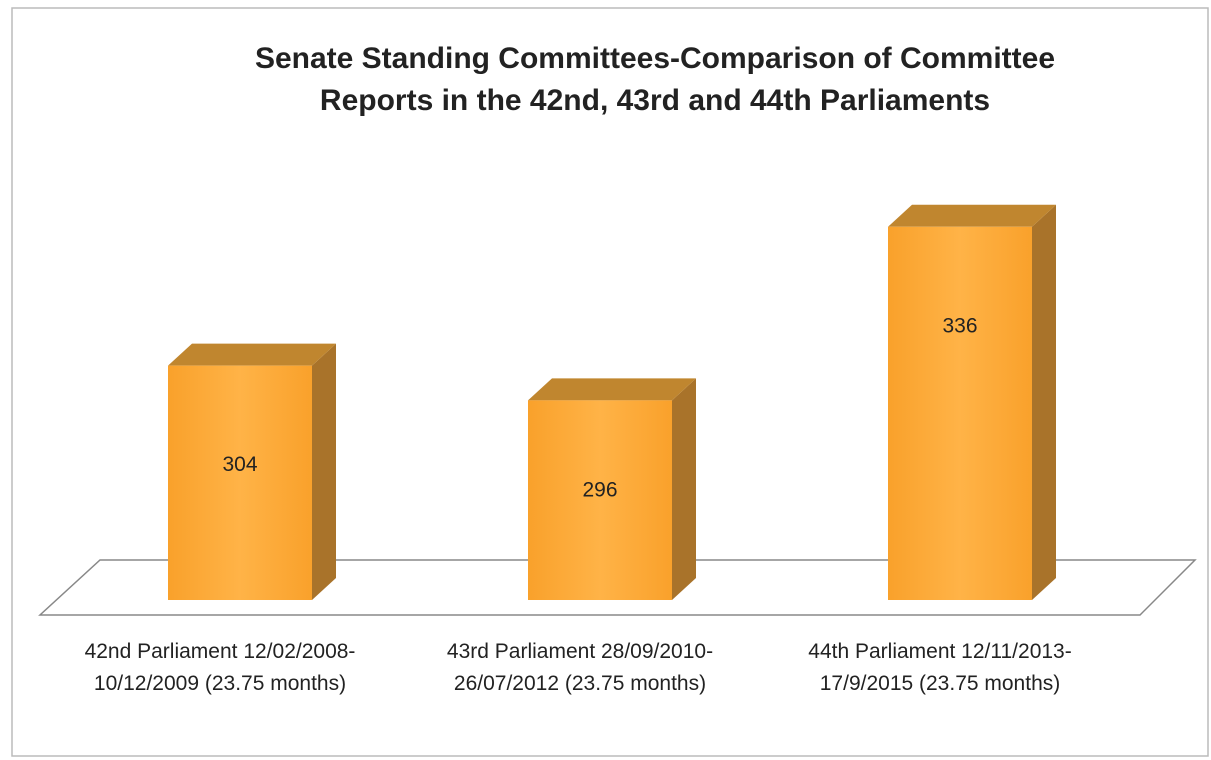  Describe the element at coordinates (959, 325) in the screenshot. I see `data-label: 336` at that location.